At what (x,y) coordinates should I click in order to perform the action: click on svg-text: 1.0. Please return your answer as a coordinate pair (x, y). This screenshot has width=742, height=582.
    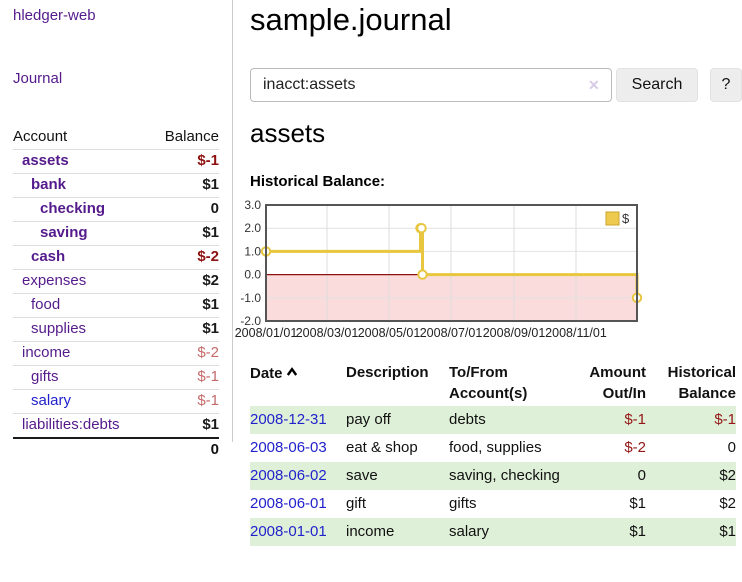
    Looking at the image, I should click on (252, 251).